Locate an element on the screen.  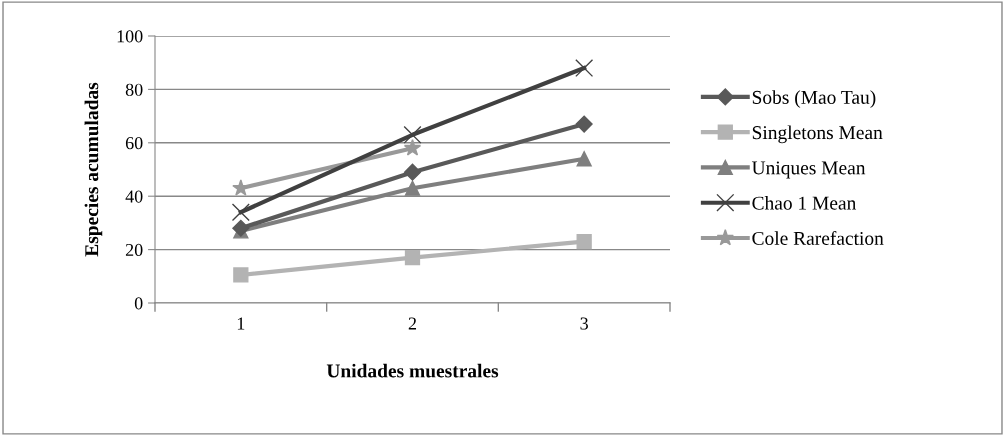
legend-label: Chao 1 Mean is located at coordinates (804, 203).